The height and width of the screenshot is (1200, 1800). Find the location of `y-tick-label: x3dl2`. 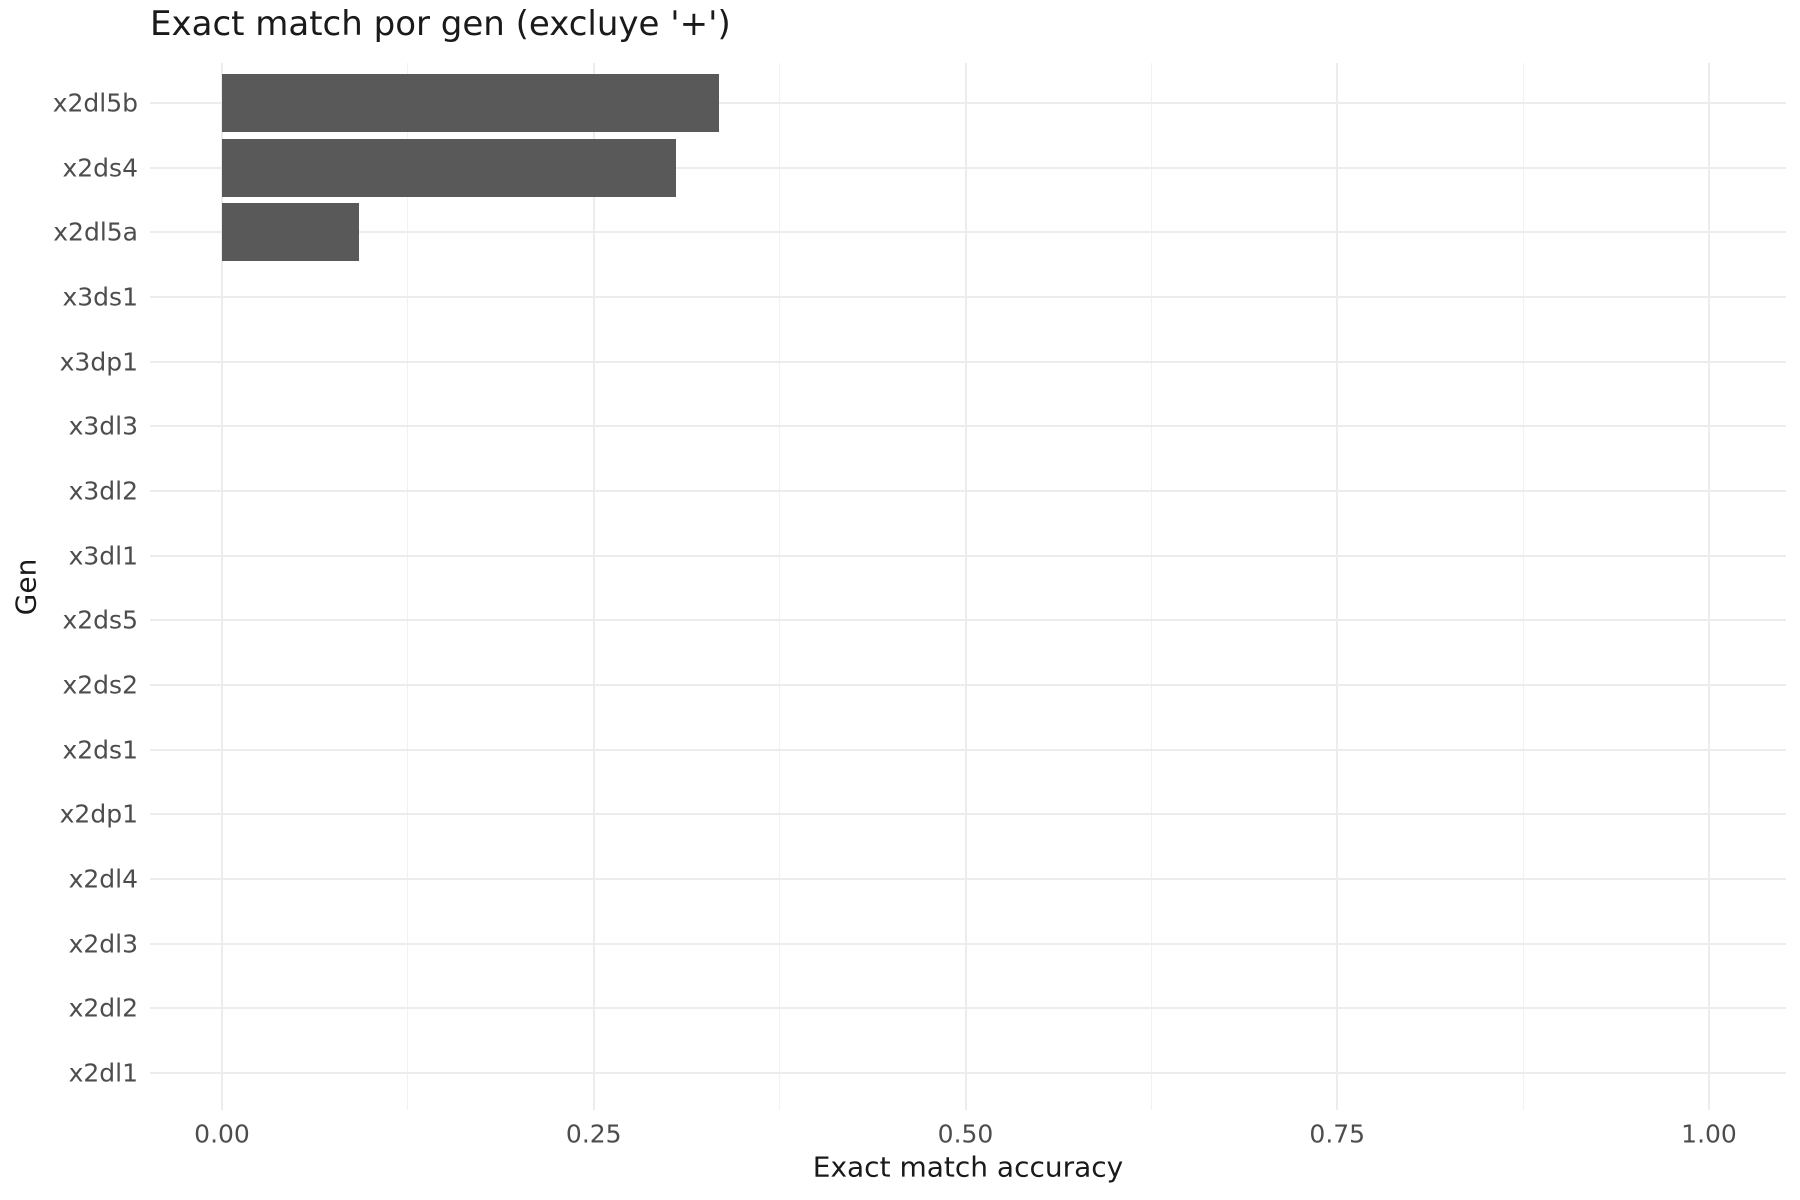

y-tick-label: x3dl2 is located at coordinates (103, 491).